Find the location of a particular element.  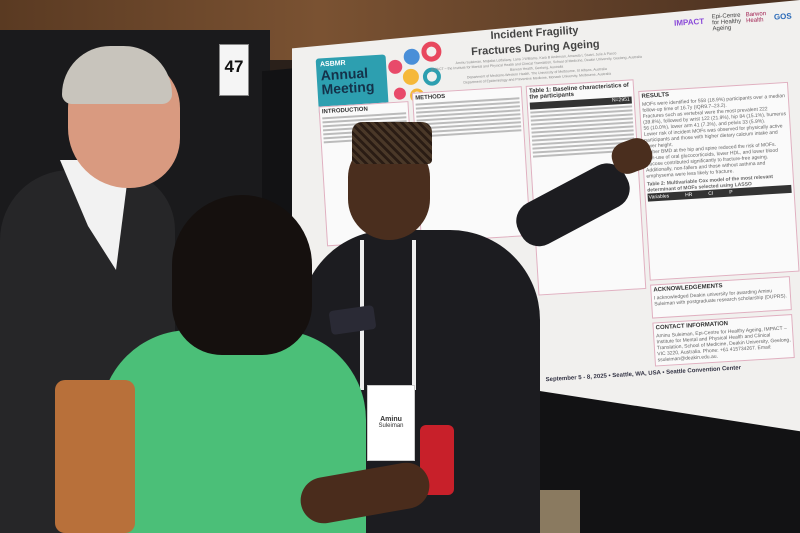

col-header: Variables is located at coordinates (659, 197).